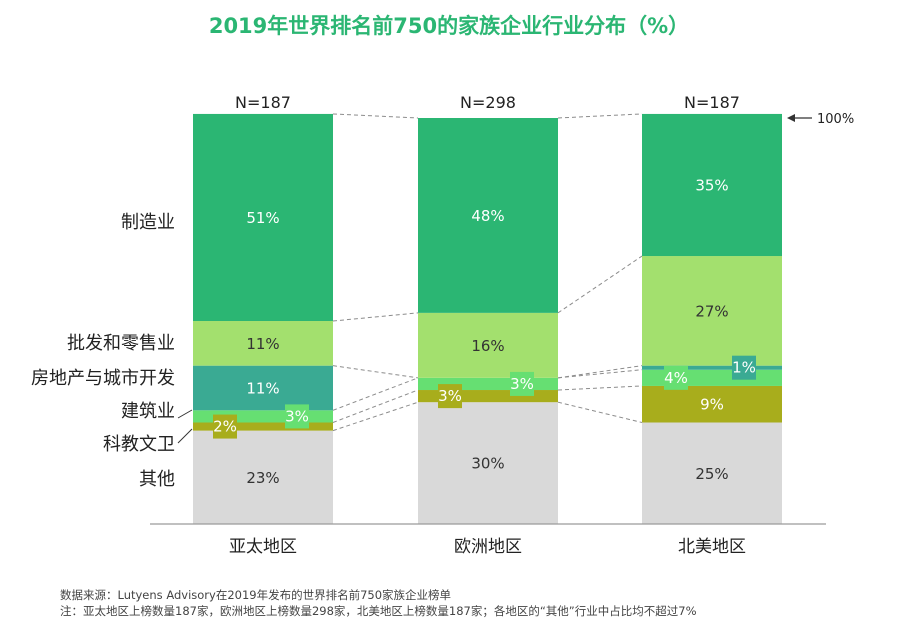  Describe the element at coordinates (185, 414) in the screenshot. I see `construction-leader-line` at that location.